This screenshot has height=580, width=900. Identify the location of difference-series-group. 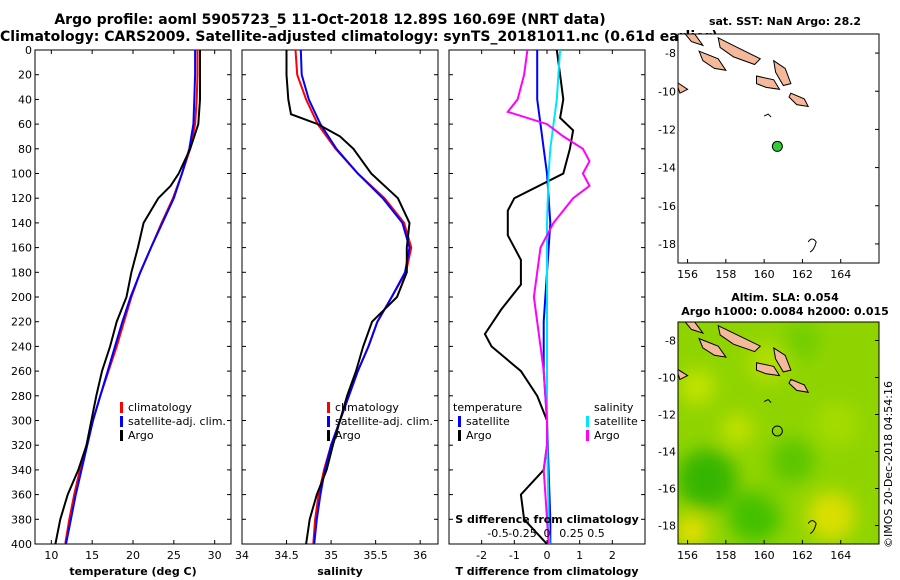
(537, 297).